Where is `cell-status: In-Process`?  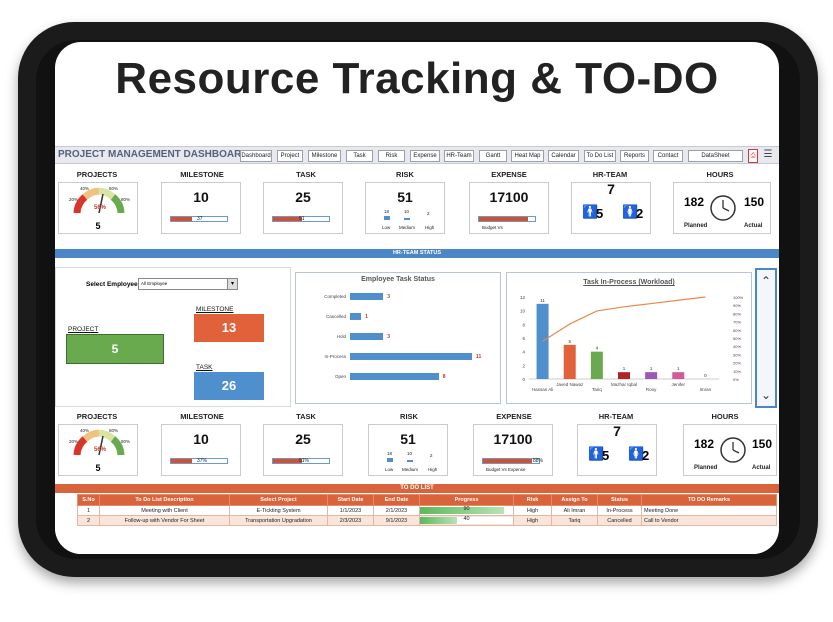
cell-status: In-Process is located at coordinates (619, 510).